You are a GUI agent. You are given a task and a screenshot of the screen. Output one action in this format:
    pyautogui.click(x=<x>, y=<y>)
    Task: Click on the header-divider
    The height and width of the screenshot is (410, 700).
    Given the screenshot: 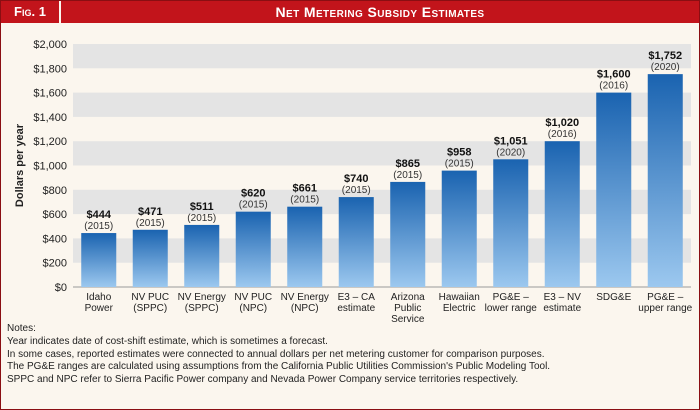 What is the action you would take?
    pyautogui.click(x=60, y=12)
    